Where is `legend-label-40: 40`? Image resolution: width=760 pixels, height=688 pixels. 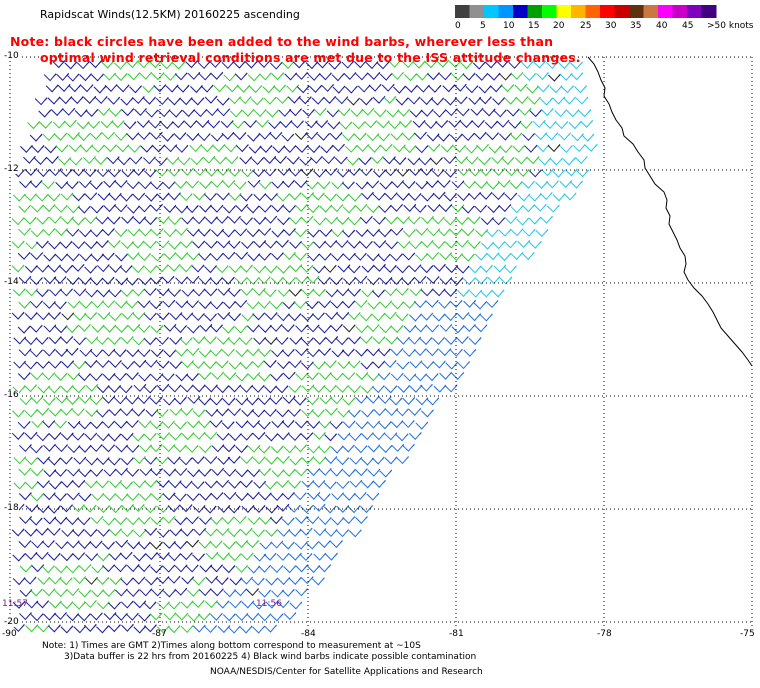 legend-label-40: 40 is located at coordinates (662, 26).